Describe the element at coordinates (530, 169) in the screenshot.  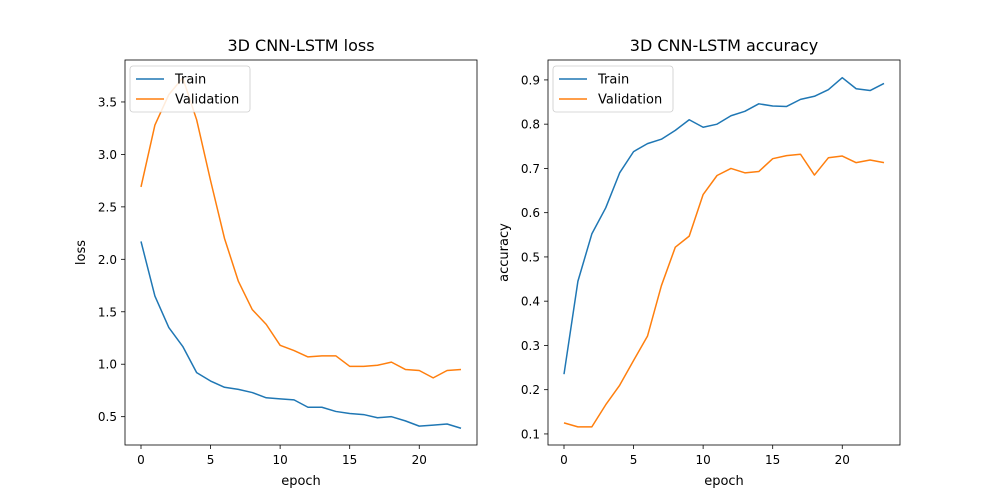
I see `y-tick-label: 0.7` at that location.